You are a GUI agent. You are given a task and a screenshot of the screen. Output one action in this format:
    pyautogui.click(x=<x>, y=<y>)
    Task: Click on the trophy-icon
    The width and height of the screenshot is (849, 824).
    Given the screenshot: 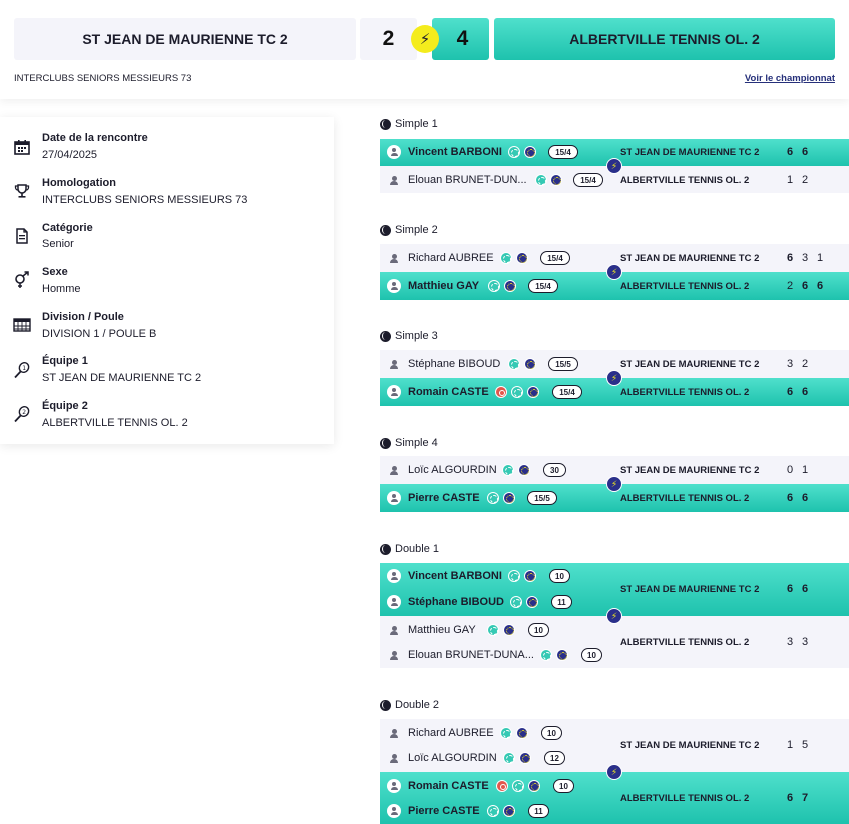 What is the action you would take?
    pyautogui.click(x=22, y=191)
    